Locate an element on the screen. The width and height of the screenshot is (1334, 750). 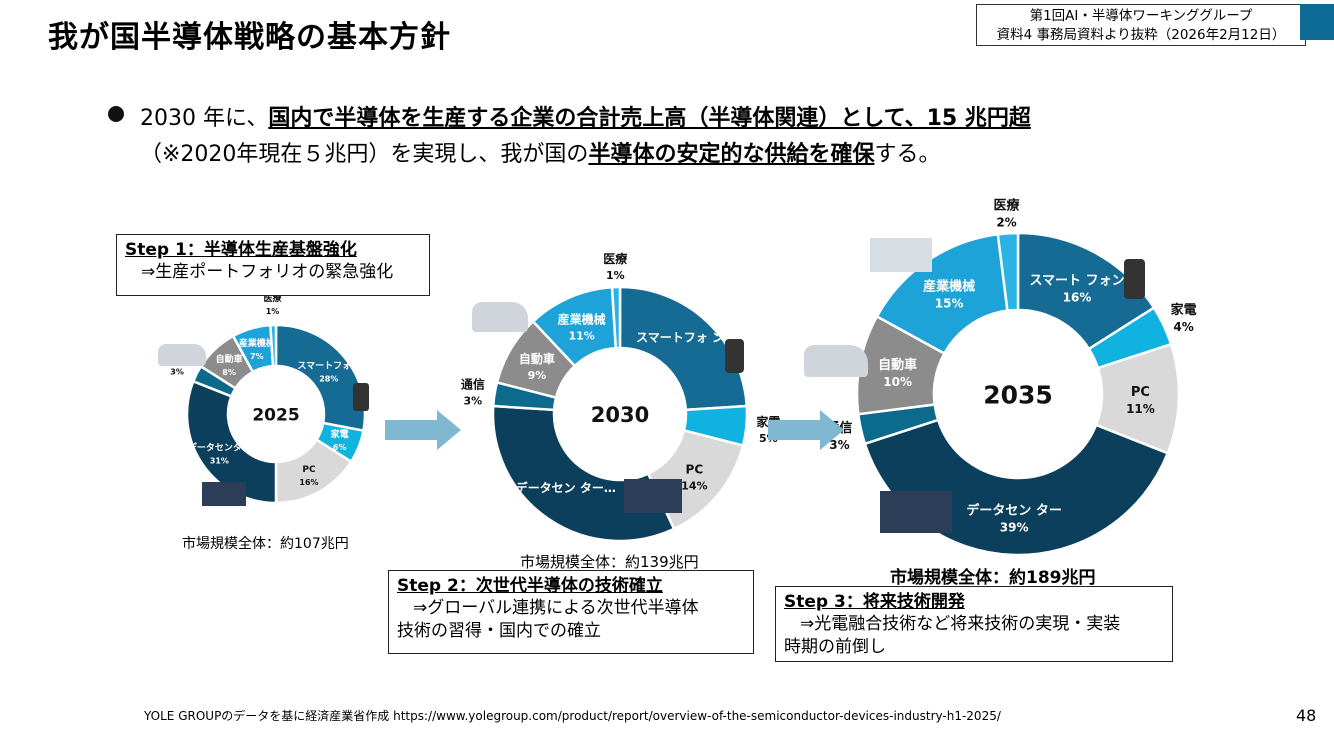
source-line-1: 第1回AI・半導体ワーキンググループ is located at coordinates (1141, 16).